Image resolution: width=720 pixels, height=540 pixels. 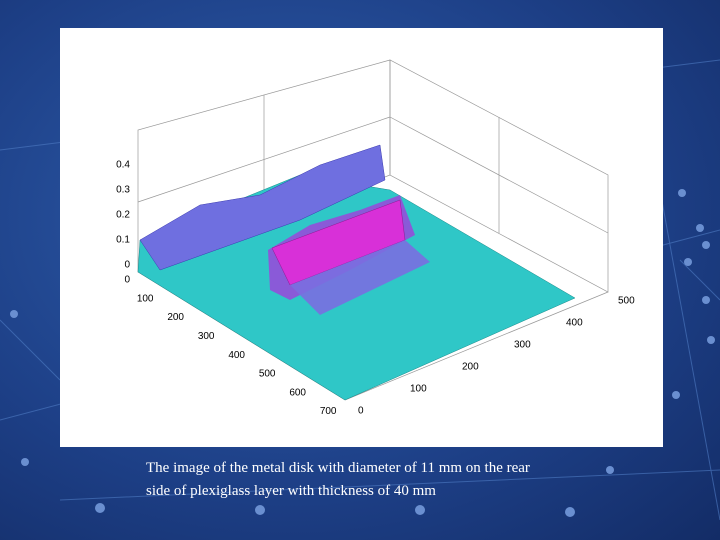 I want to click on x-tick-label: 700, so click(x=328, y=411).